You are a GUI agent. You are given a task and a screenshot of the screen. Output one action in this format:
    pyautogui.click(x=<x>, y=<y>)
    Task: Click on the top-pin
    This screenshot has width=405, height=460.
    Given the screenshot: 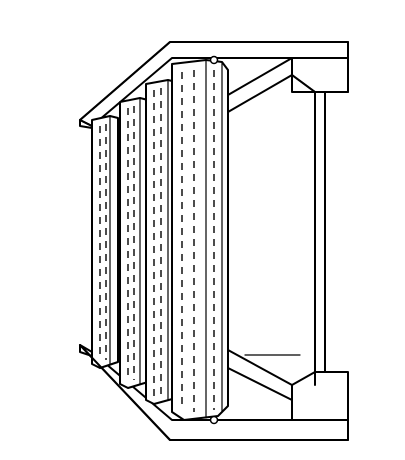 What is the action you would take?
    pyautogui.click(x=214, y=60)
    